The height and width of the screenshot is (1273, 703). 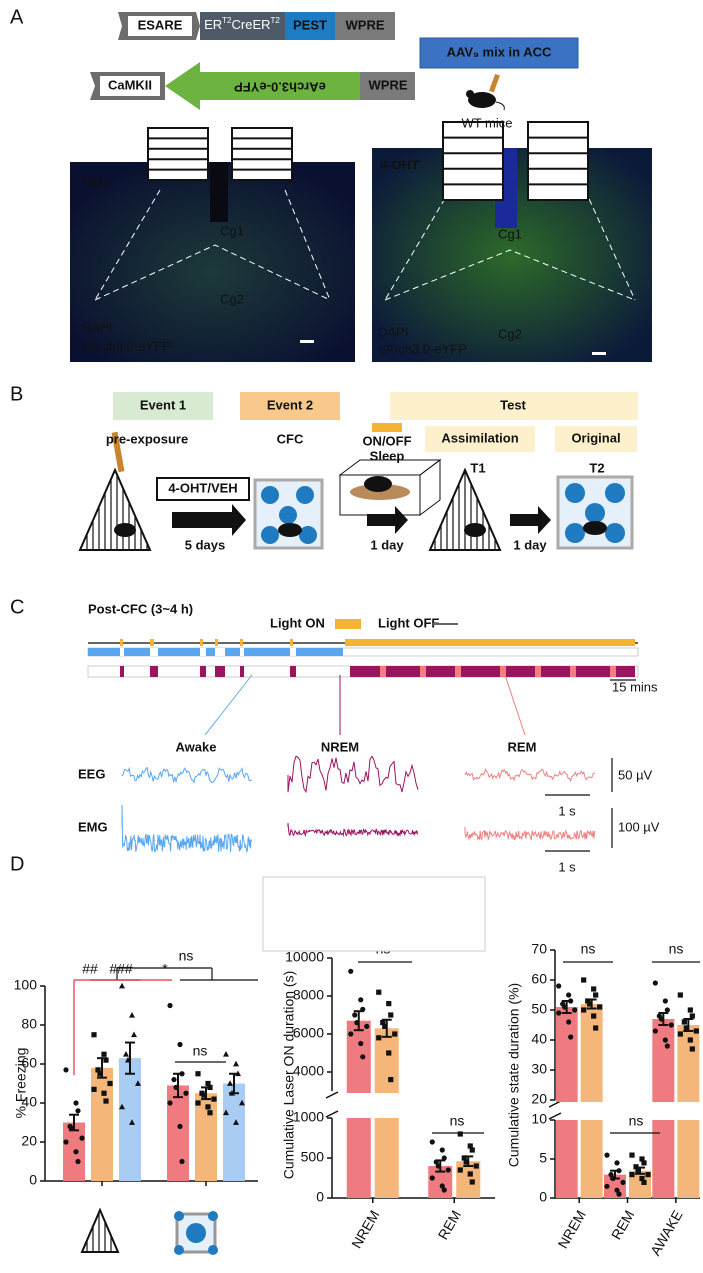 I want to click on micrograph-veh, so click(x=212, y=262).